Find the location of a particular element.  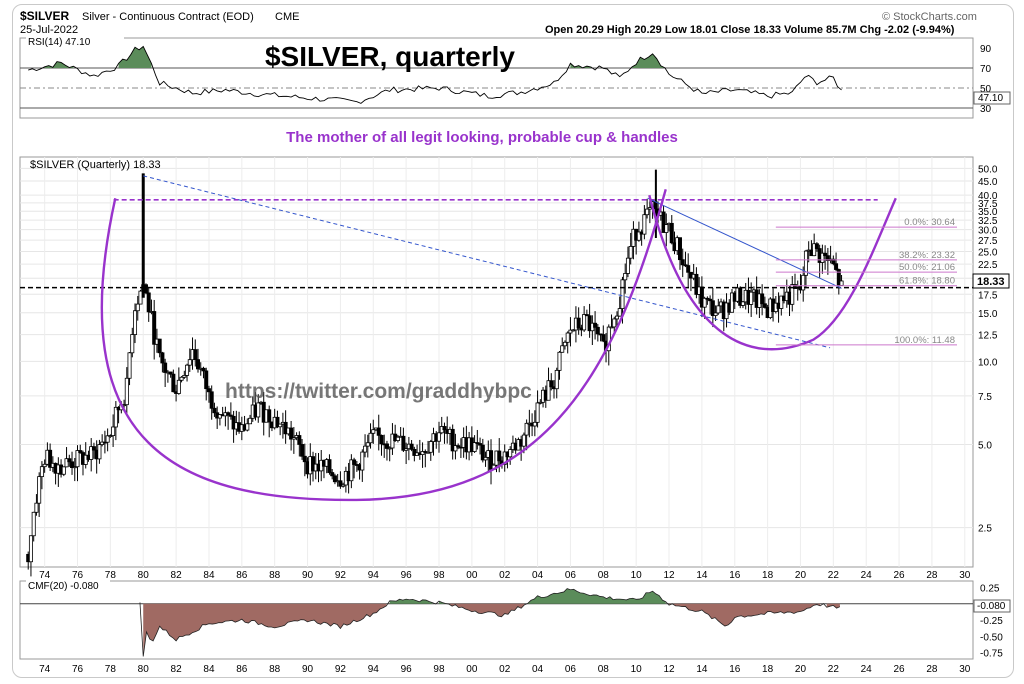

price-x-tick-label: 78 is located at coordinates (111, 575).